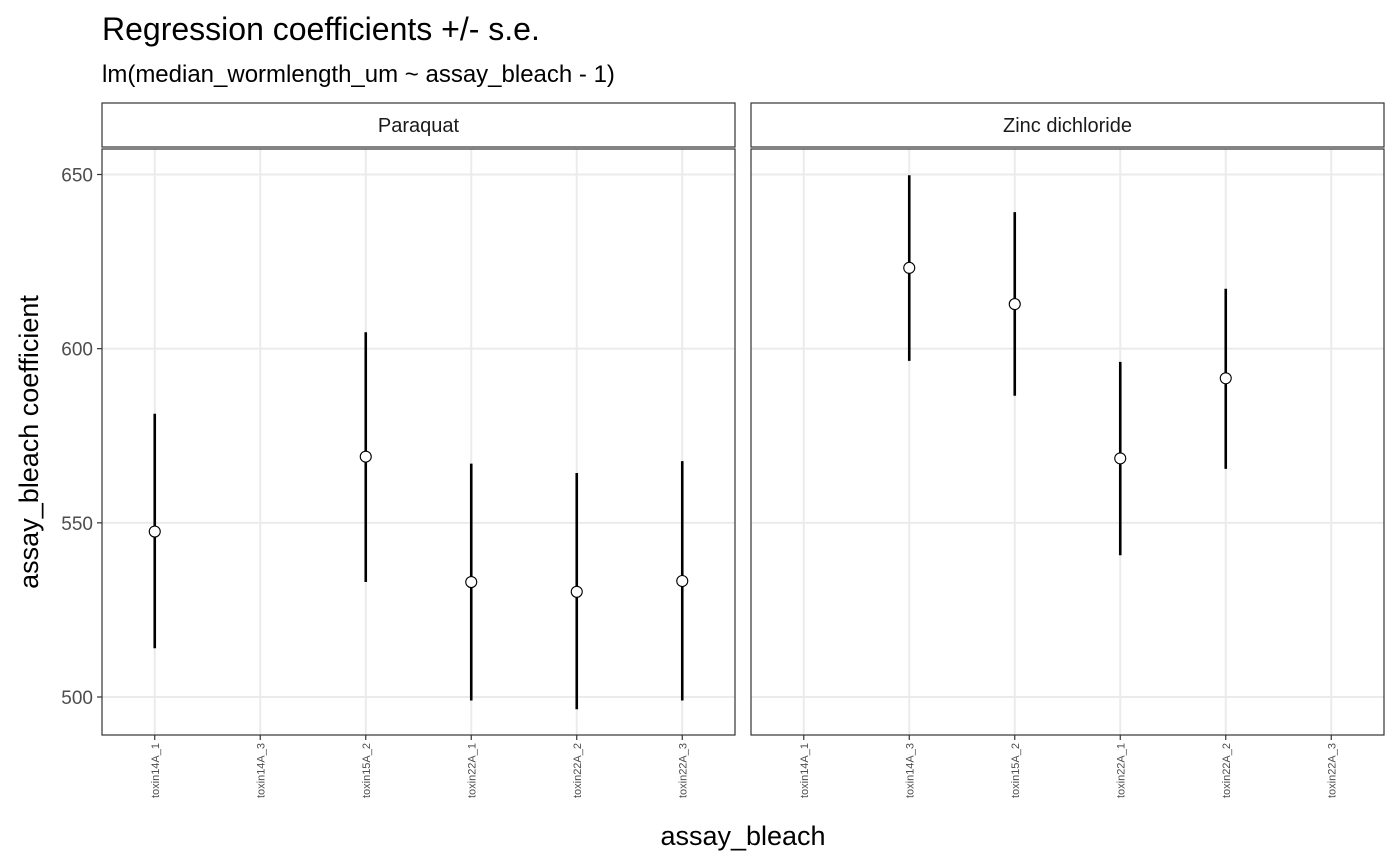 Image resolution: width=1400 pixels, height=865 pixels. What do you see at coordinates (742, 836) in the screenshot?
I see `x-axis-title: assay_bleach` at bounding box center [742, 836].